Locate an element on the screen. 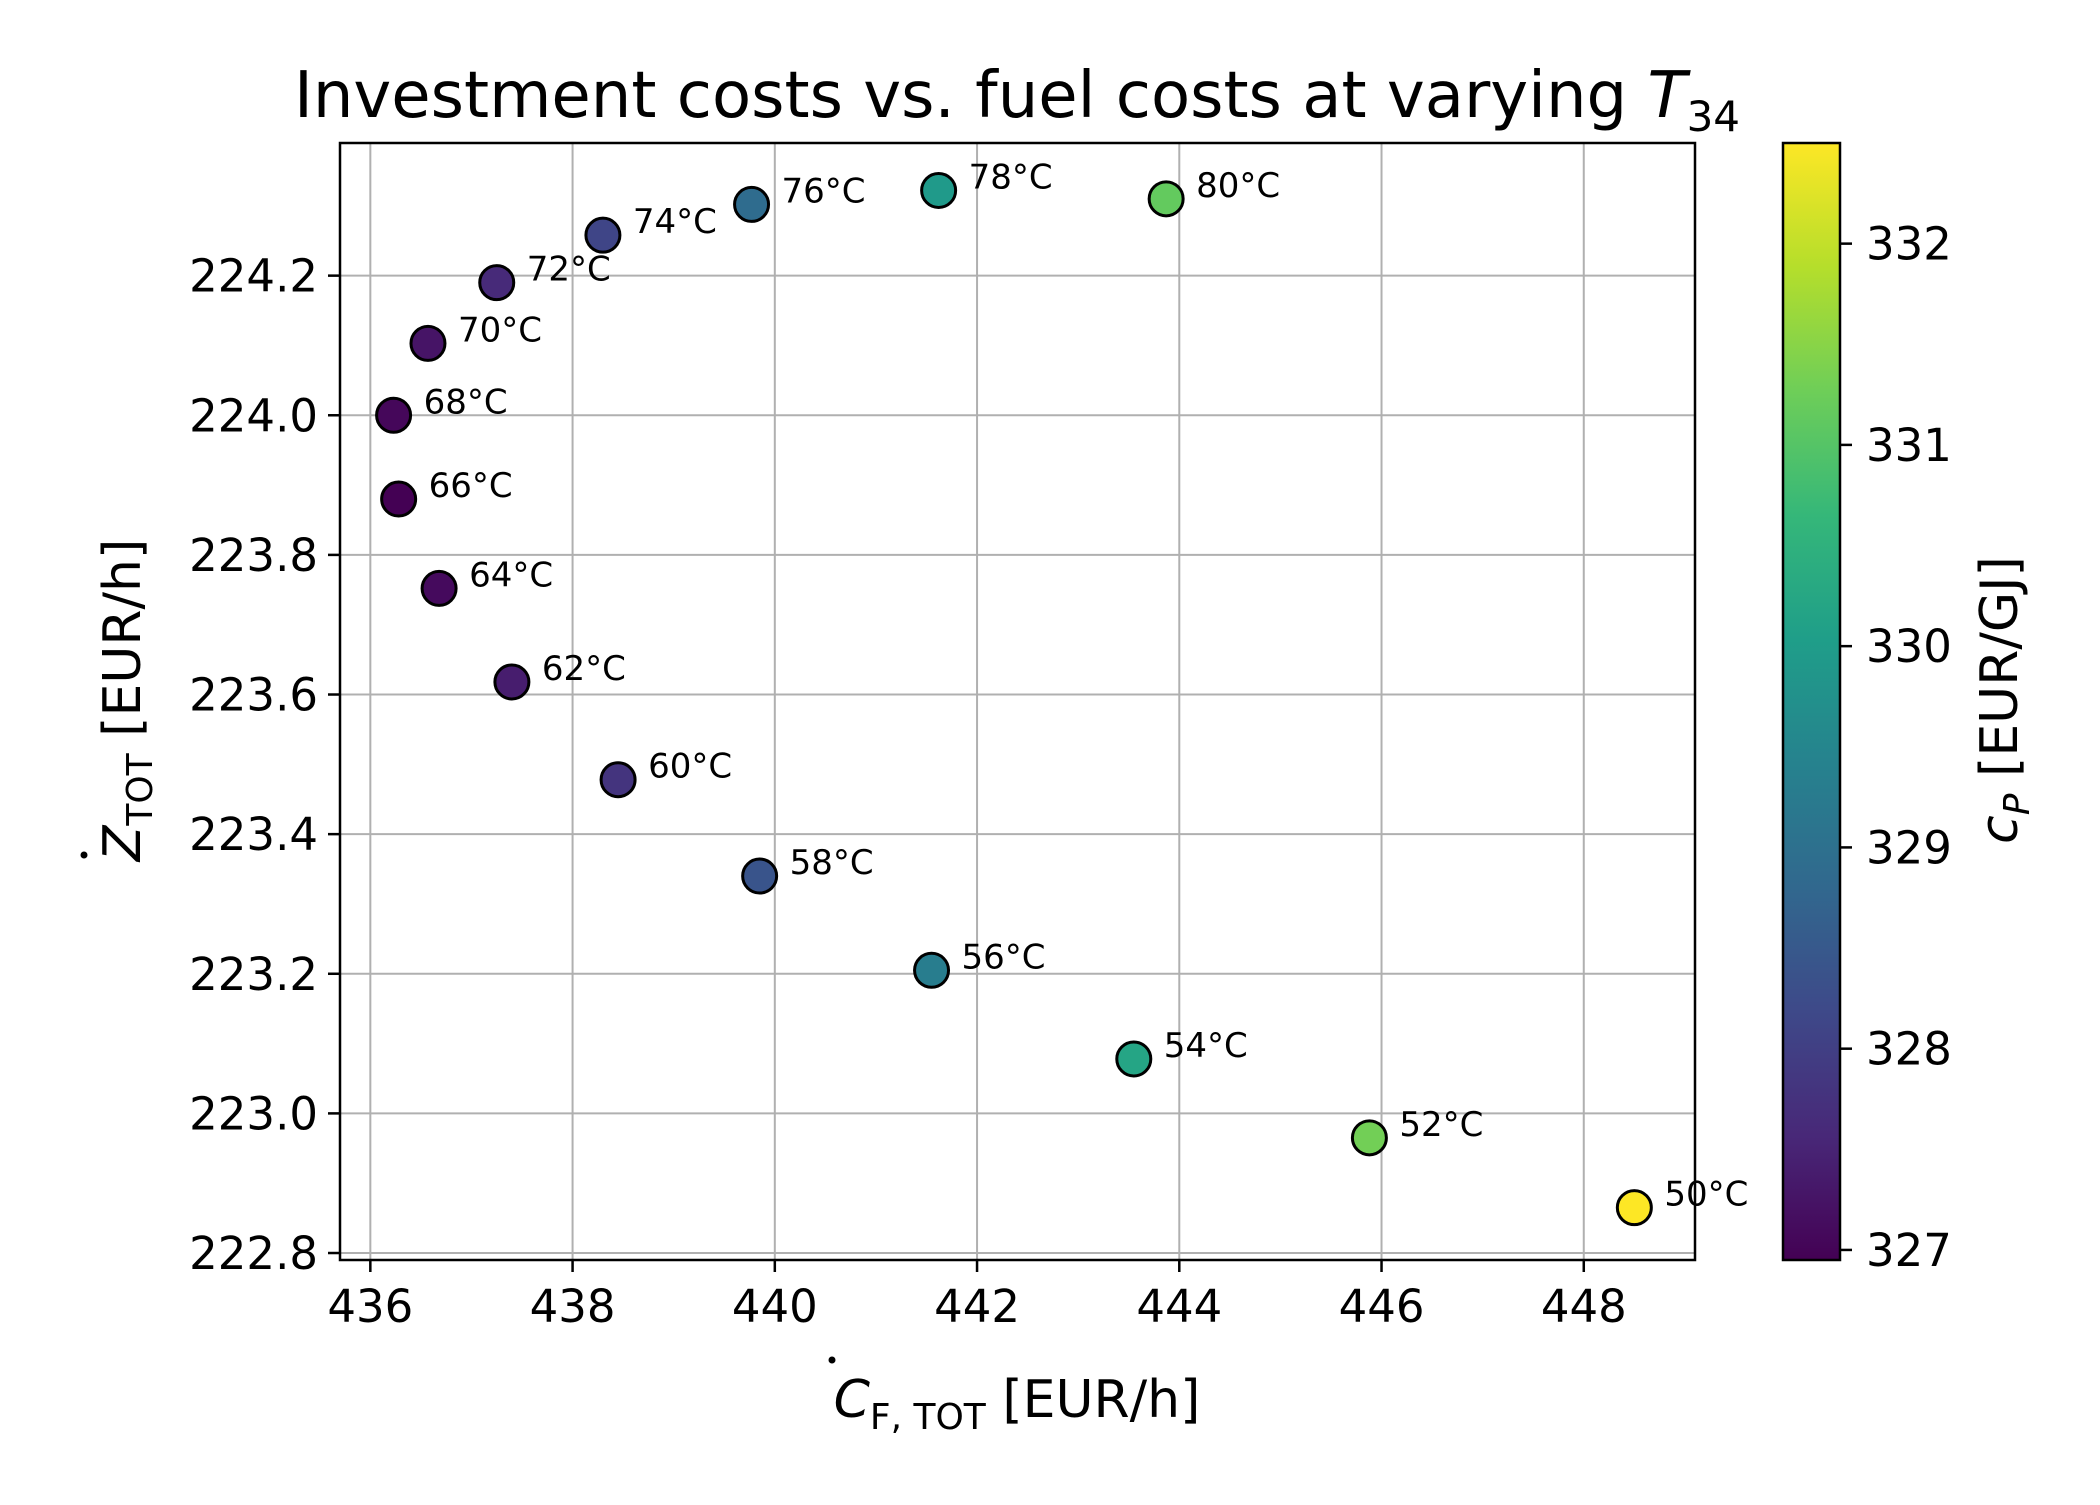 The width and height of the screenshot is (2100, 1505). x-axis: 436 438 440 442 444 446 448 is located at coordinates (977, 1296).